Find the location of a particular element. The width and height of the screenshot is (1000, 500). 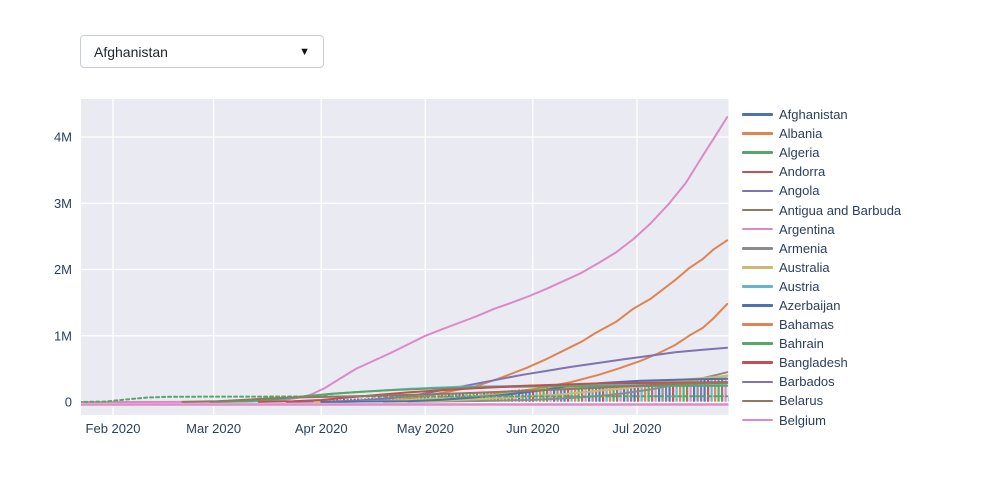

legend-label: Bahamas is located at coordinates (806, 325).